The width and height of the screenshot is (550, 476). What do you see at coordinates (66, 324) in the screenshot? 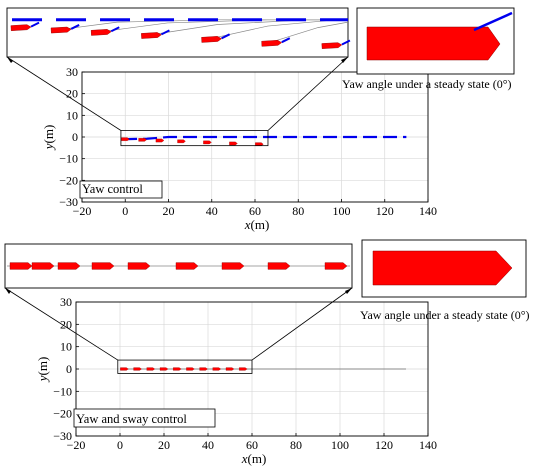
I see `y-tick-label: 20` at bounding box center [66, 324].